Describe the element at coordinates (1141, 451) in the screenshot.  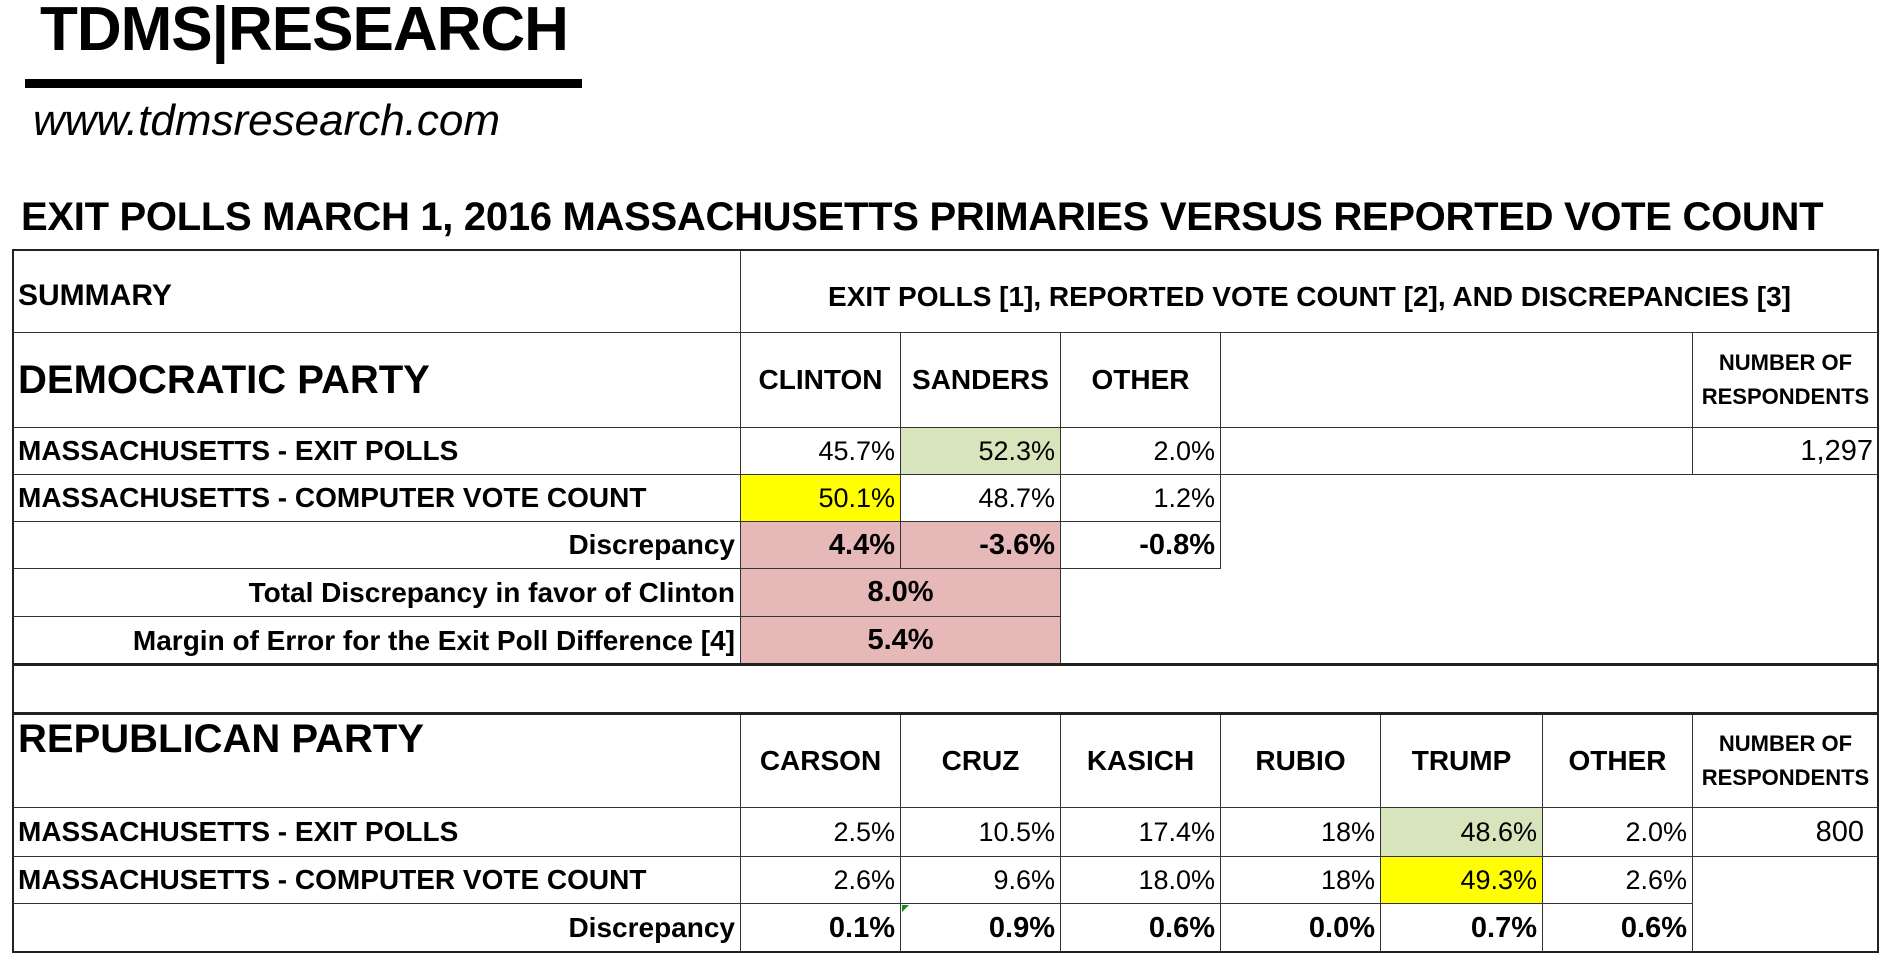
I see `dem-exit-other: 2.0%` at that location.